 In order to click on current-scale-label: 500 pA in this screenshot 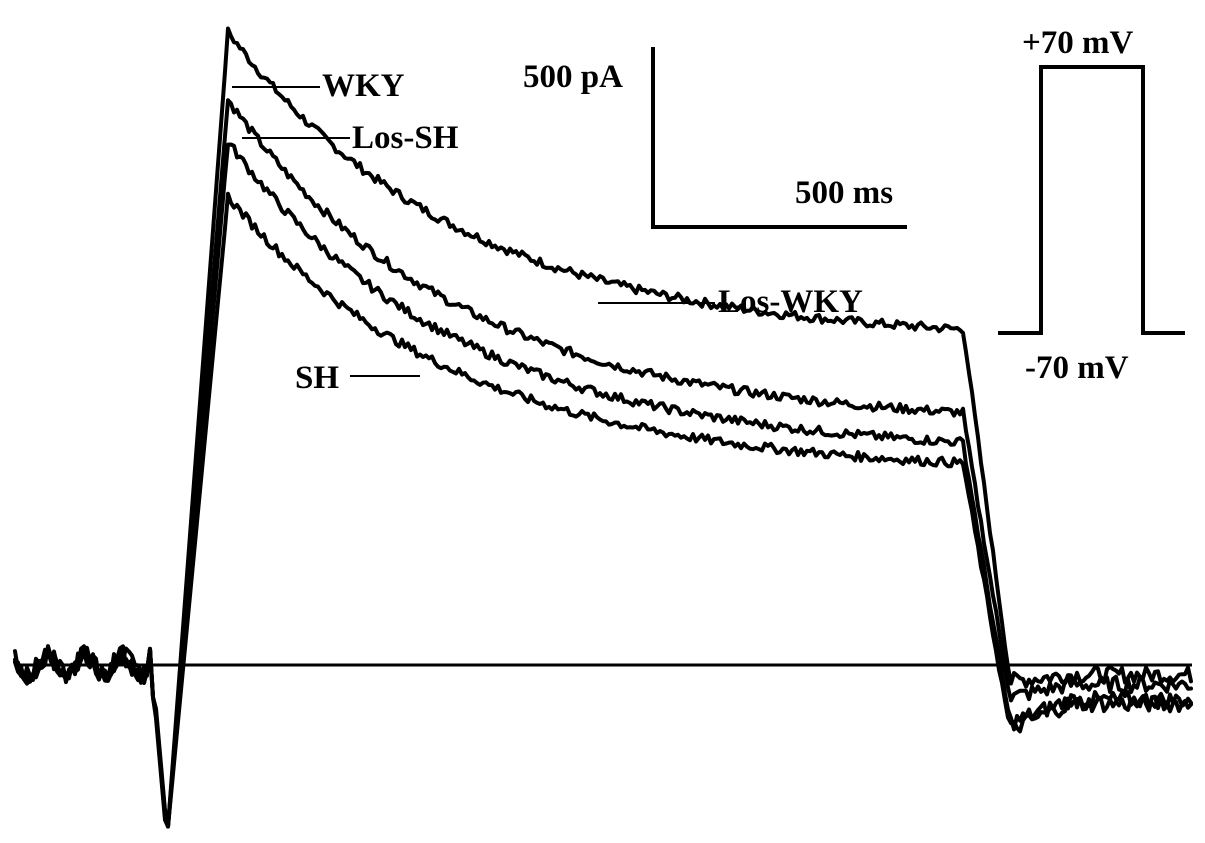, I will do `click(573, 77)`.